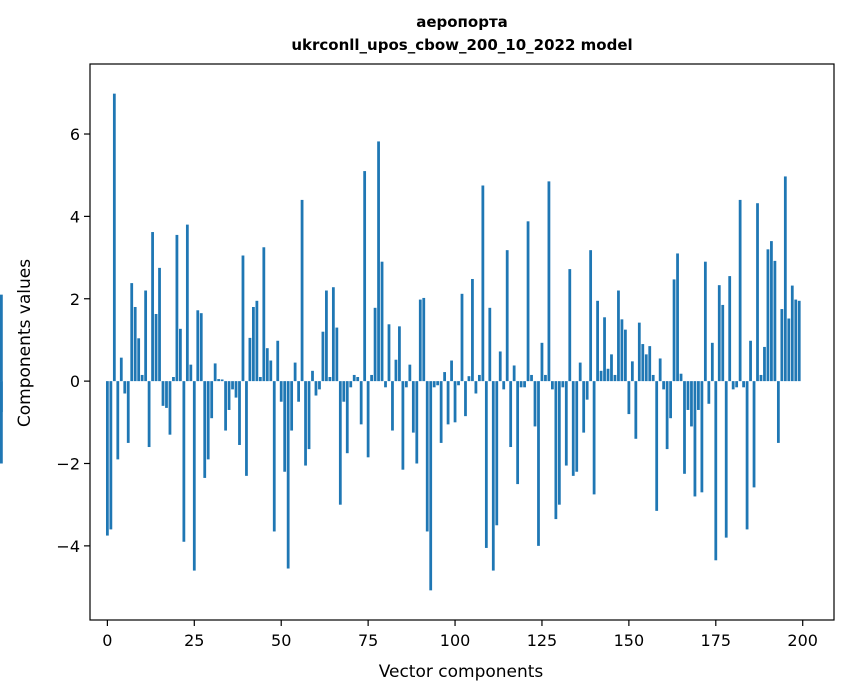  I want to click on x-axis-ticks: 0 25 50 75 100 125 150 175 200, so click(460, 635).